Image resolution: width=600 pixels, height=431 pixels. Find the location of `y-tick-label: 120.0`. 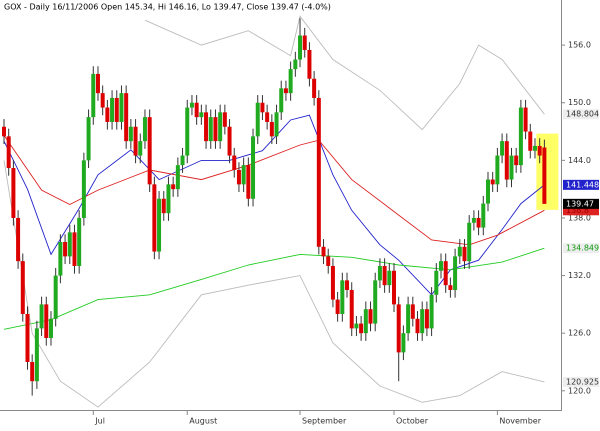

y-tick-label: 120.0 is located at coordinates (579, 390).